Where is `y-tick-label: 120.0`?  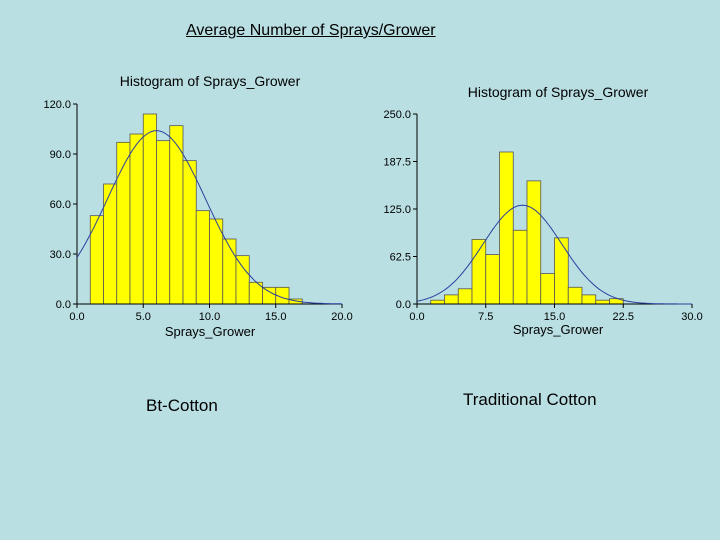 y-tick-label: 120.0 is located at coordinates (57, 105).